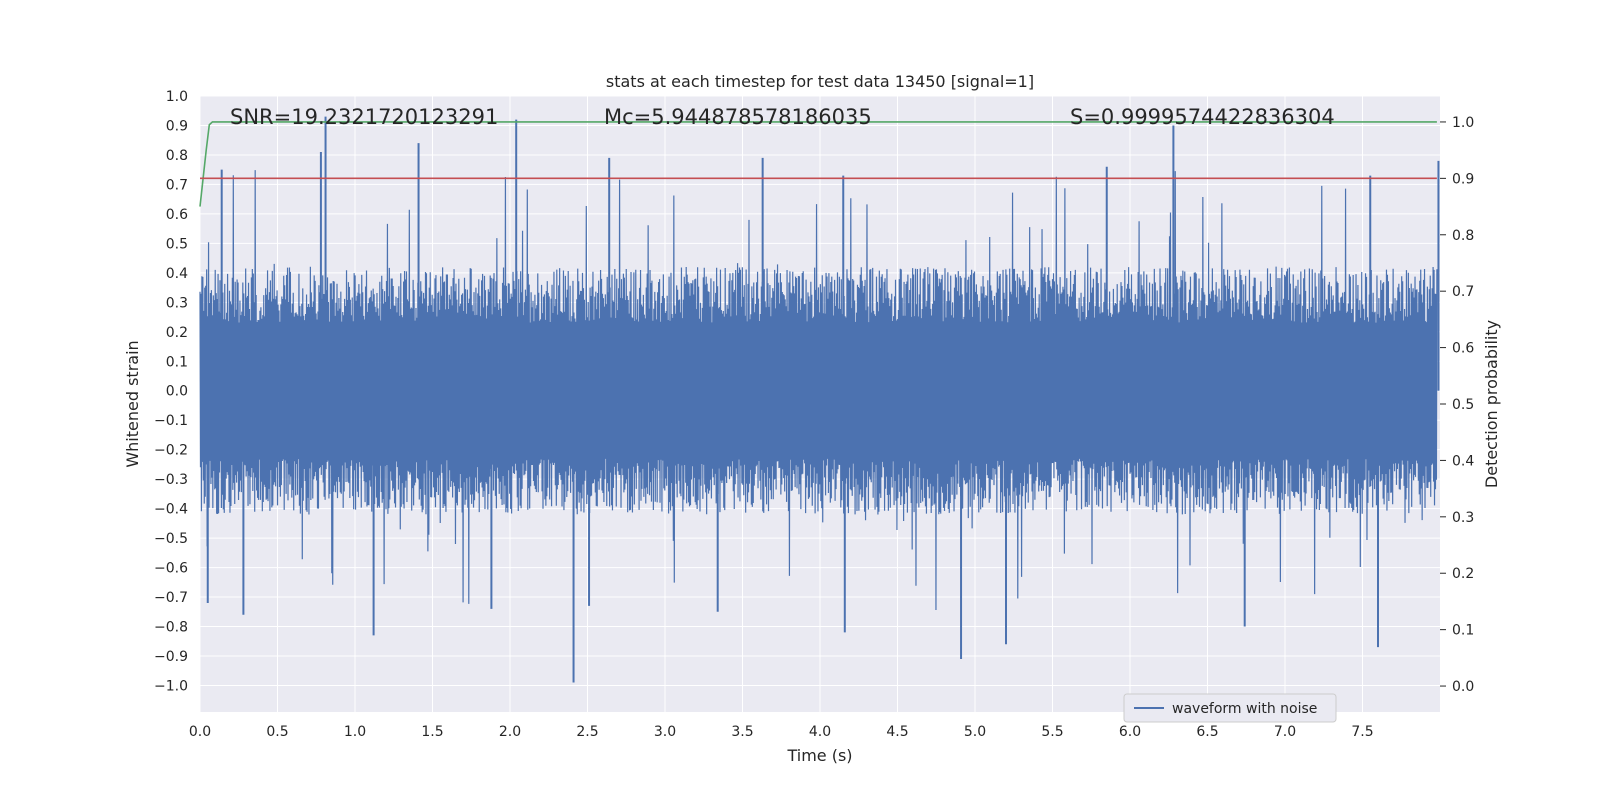  Describe the element at coordinates (171, 539) in the screenshot. I see `y-tick-label: −0.5` at that location.